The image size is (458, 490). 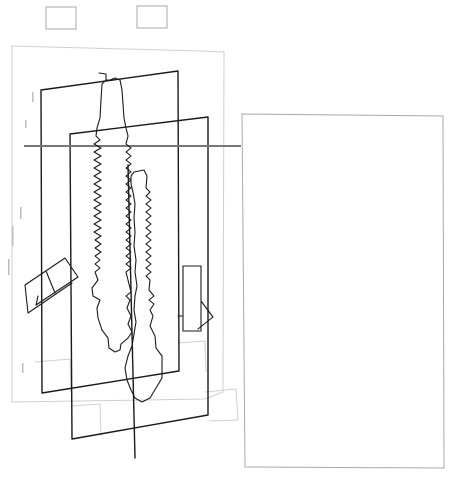 I want to click on serrated-probe-right, so click(x=143, y=286).